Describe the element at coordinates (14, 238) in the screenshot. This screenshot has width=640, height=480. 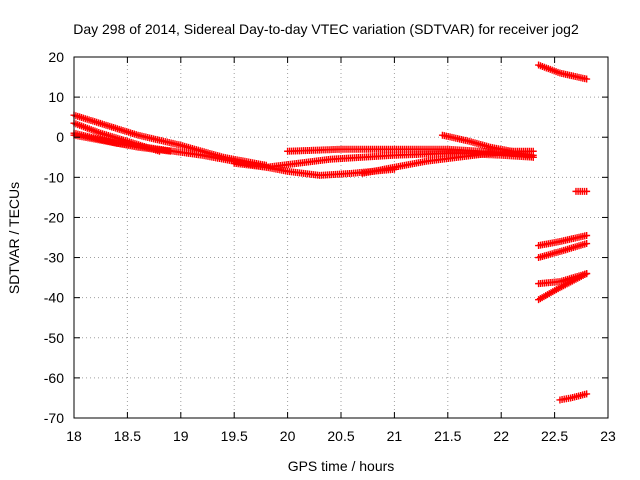
I see `y-axis-label: SDTVAR / TECUs` at that location.